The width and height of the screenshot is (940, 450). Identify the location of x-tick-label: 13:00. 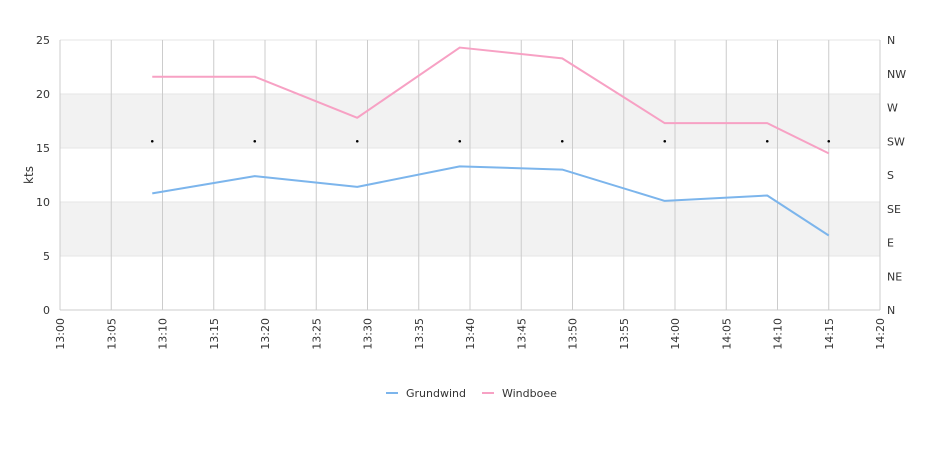
(60, 334).